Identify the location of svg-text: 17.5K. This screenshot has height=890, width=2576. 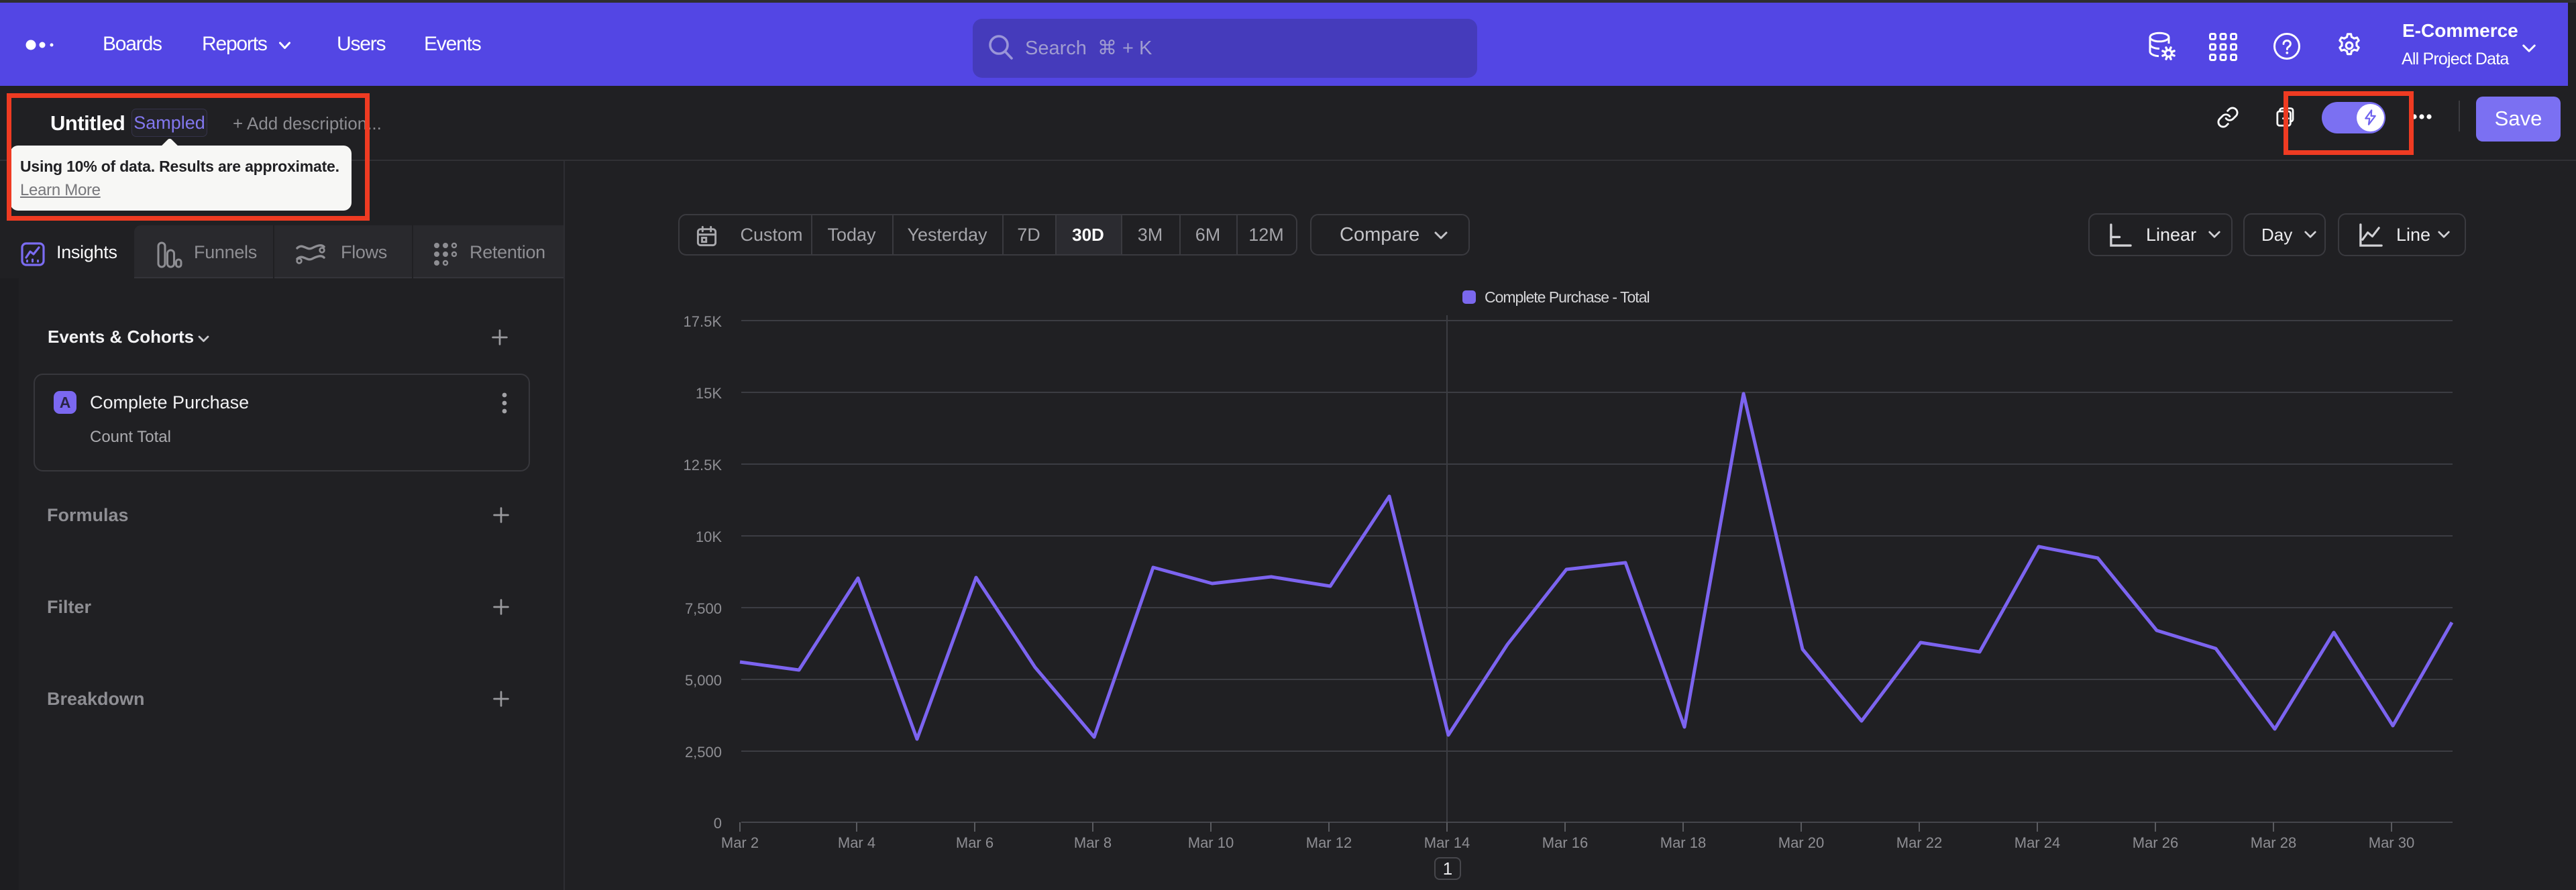
(703, 321).